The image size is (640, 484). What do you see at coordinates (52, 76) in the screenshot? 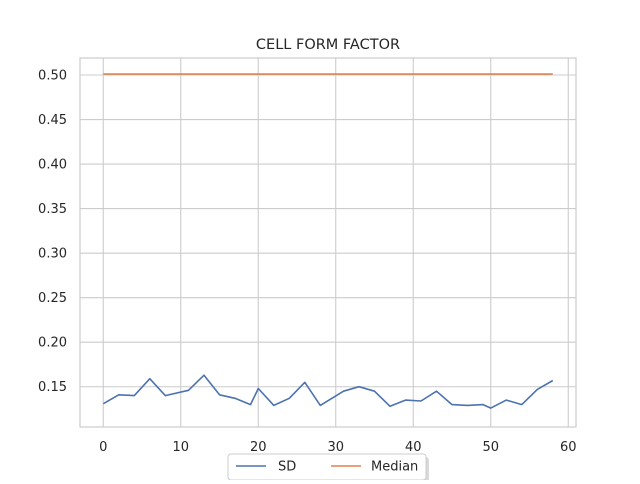
I see `y-tick-label: 0.50` at bounding box center [52, 76].